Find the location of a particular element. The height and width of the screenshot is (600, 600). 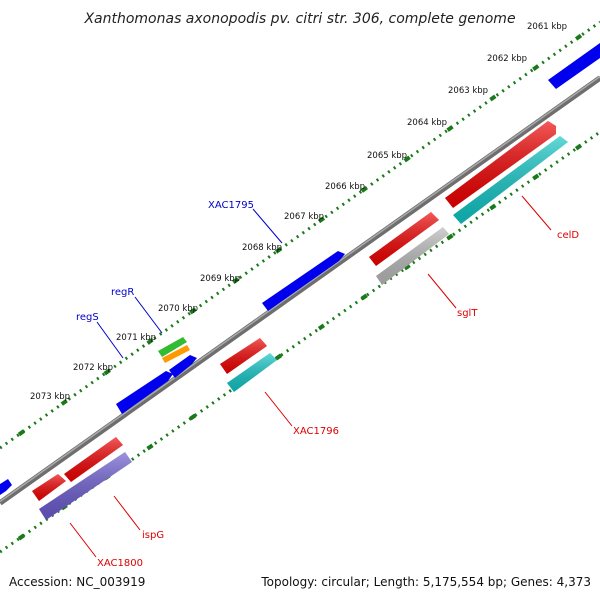

gene-block-orange is located at coordinates (176, 354).